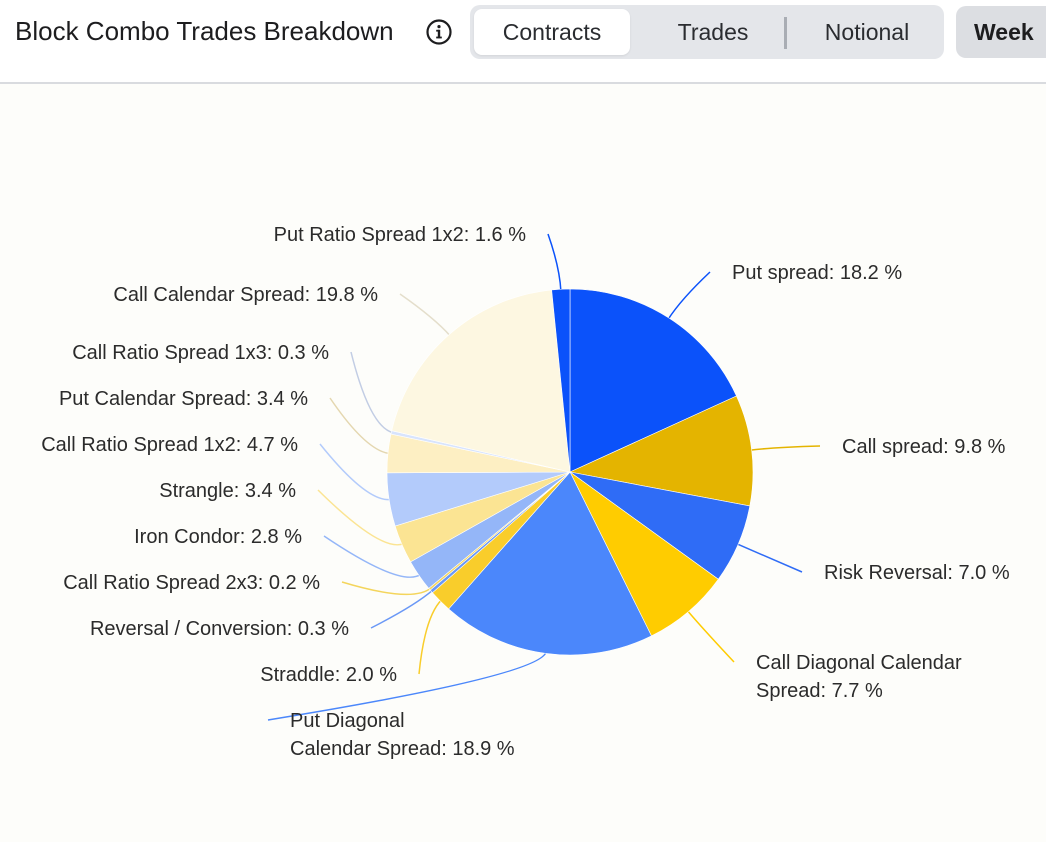 Image resolution: width=1046 pixels, height=842 pixels. What do you see at coordinates (552, 32) in the screenshot?
I see `tab-contracts: Contracts` at bounding box center [552, 32].